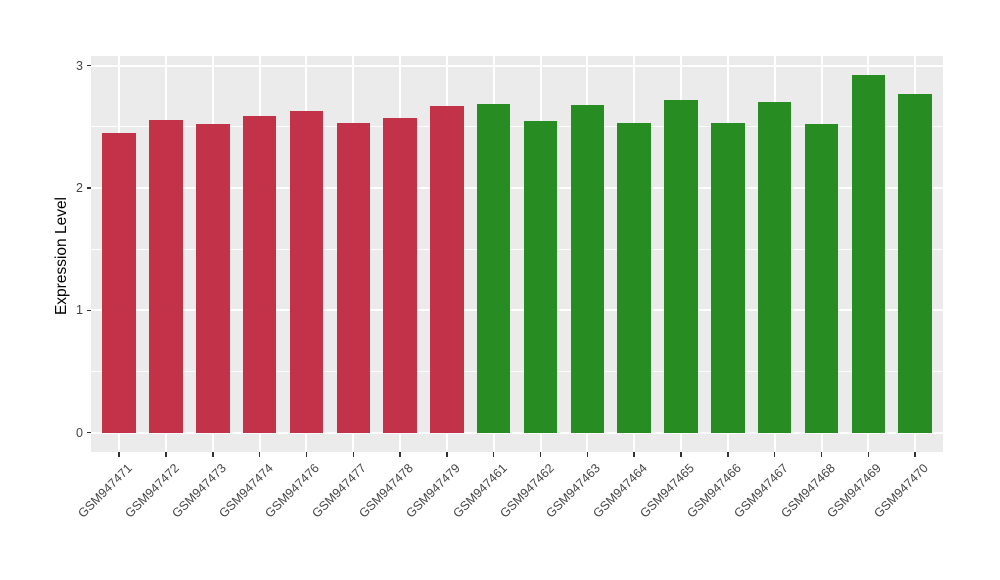 The width and height of the screenshot is (1000, 580). I want to click on bar-GSM947476, so click(306, 271).